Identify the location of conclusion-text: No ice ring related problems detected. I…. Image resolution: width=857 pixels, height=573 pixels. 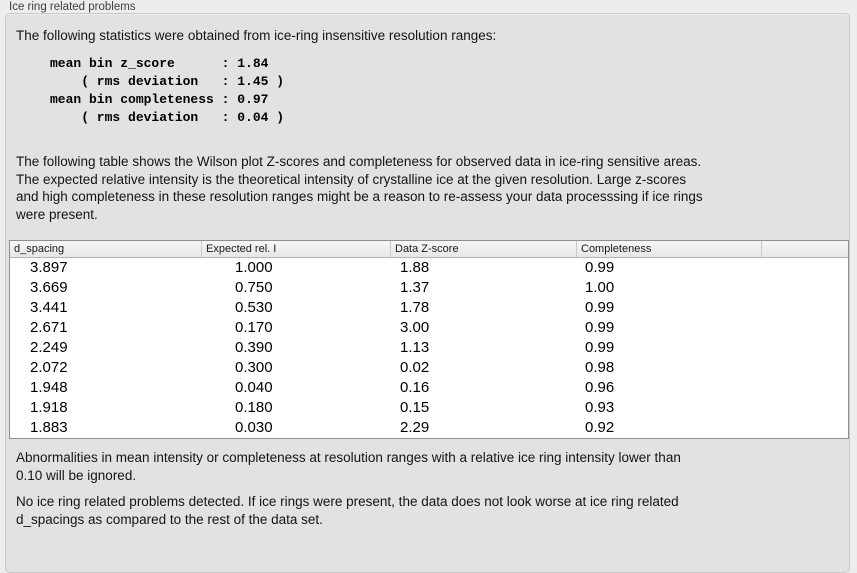
(347, 510).